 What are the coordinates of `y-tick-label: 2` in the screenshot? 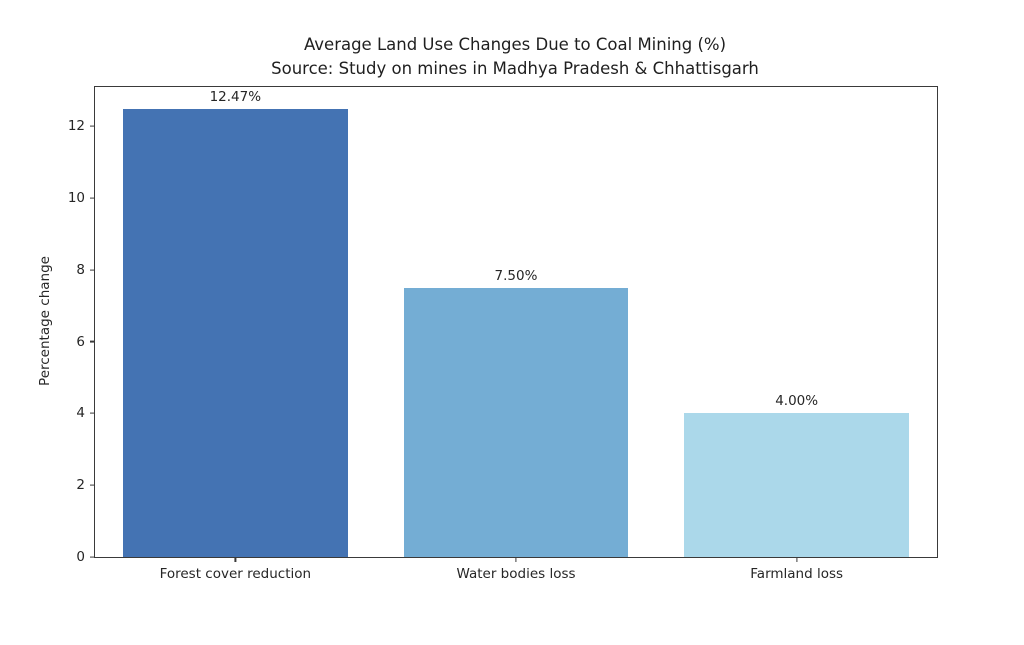 It's located at (80, 485).